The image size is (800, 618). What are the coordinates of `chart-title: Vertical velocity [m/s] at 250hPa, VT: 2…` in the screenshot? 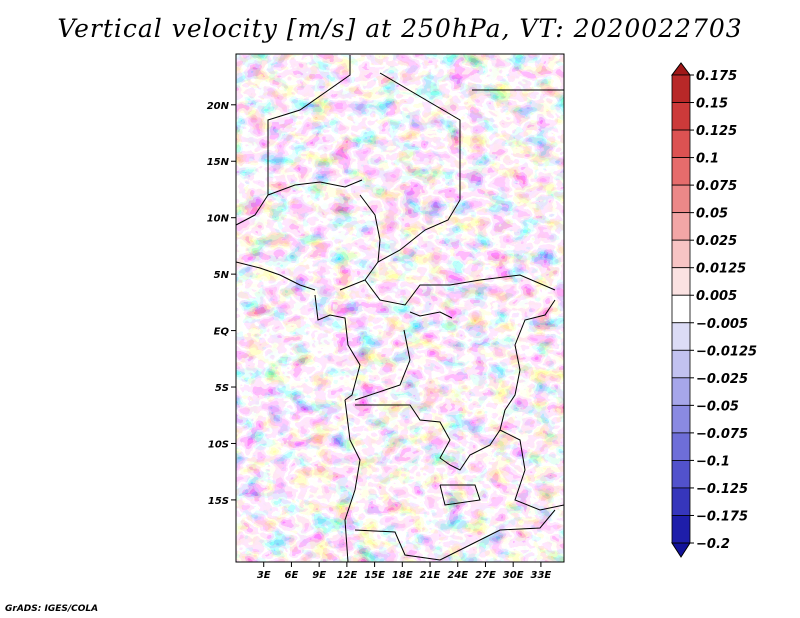 It's located at (400, 28).